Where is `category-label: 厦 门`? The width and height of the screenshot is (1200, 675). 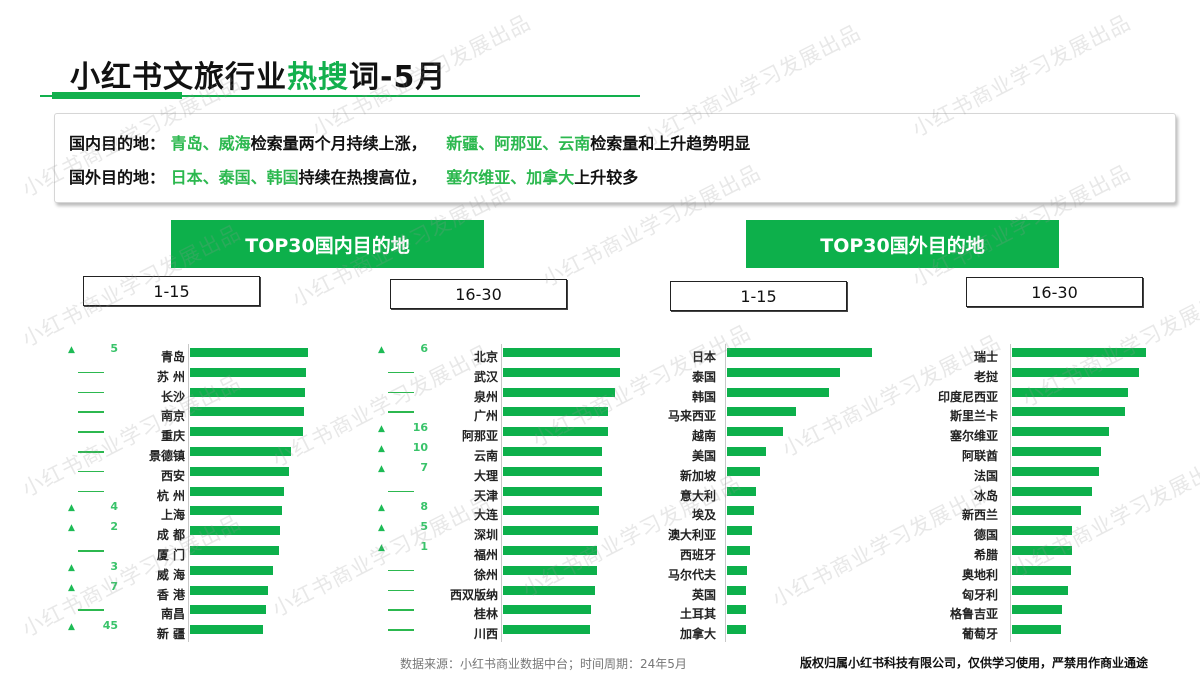
category-label: 厦 门 is located at coordinates (170, 555).